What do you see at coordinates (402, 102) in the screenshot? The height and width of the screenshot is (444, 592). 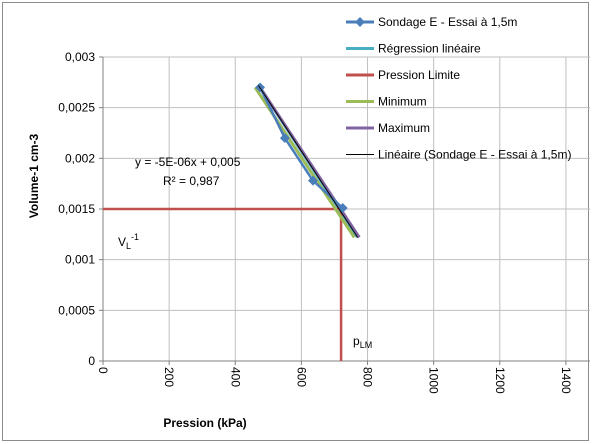 I see `legend-label: Minimum` at bounding box center [402, 102].